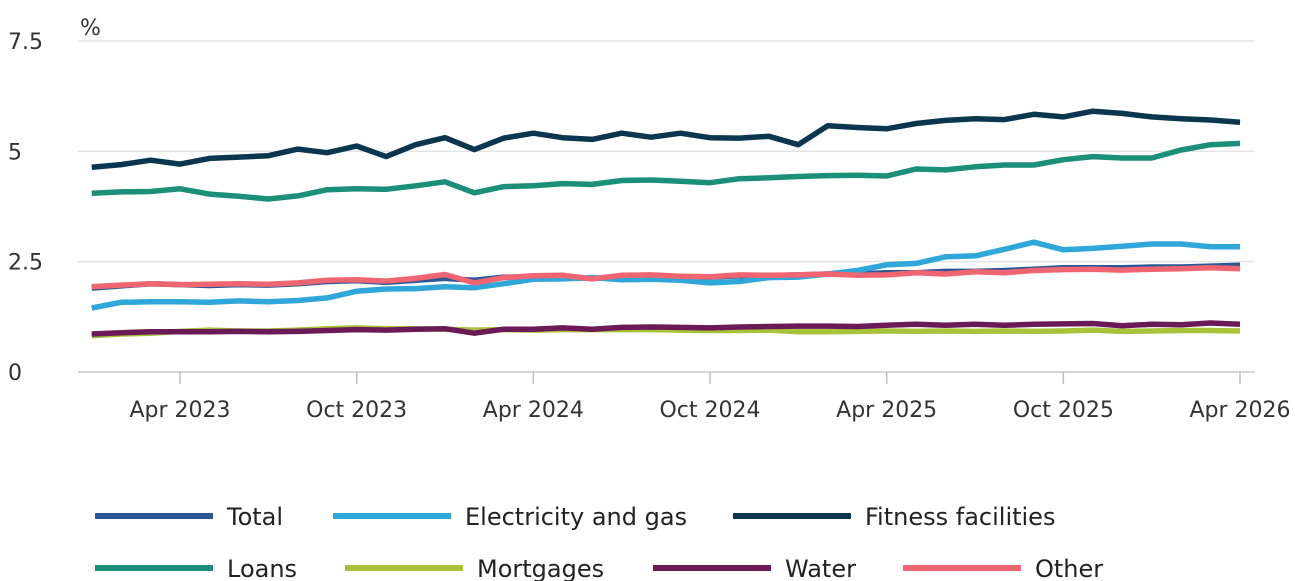 The height and width of the screenshot is (581, 1295). I want to click on legend-label: Fitness facilities, so click(960, 517).